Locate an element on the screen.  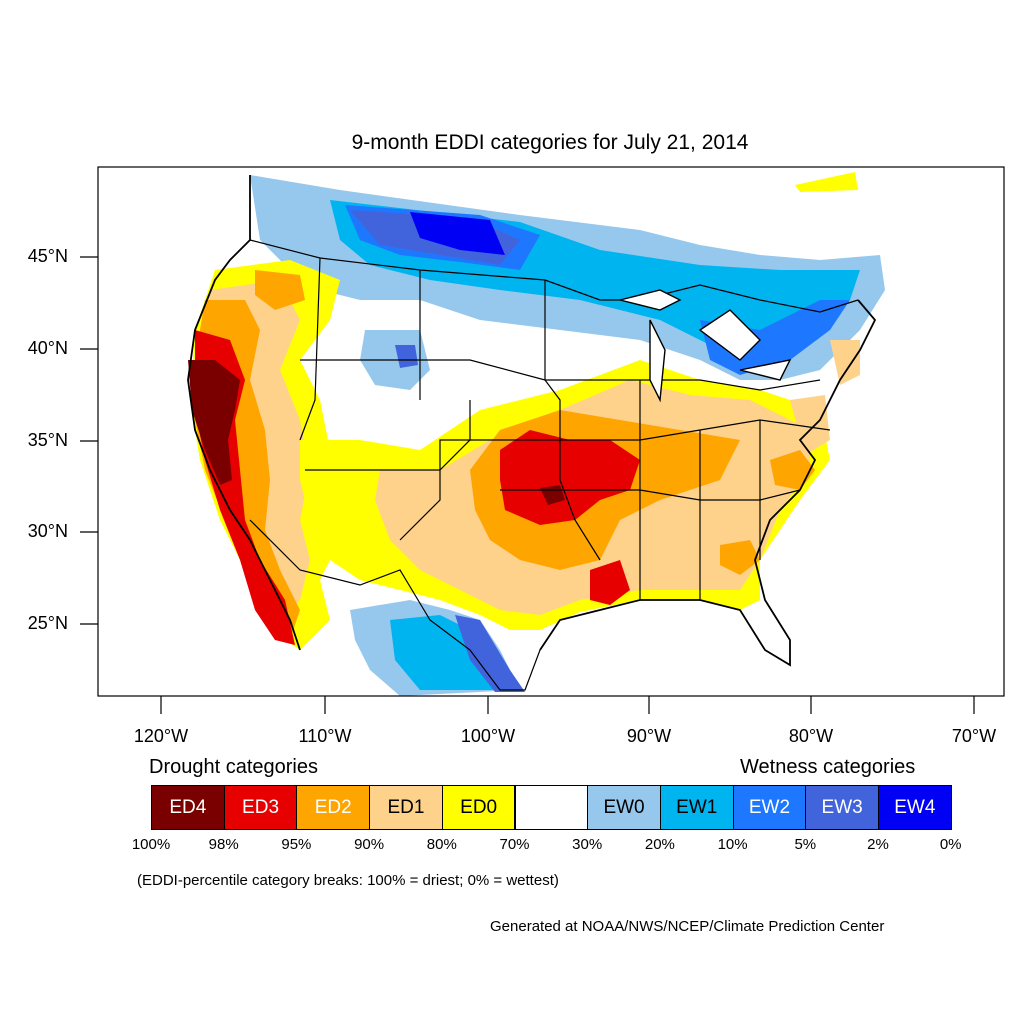
legend-swatch-normal is located at coordinates (551, 807).